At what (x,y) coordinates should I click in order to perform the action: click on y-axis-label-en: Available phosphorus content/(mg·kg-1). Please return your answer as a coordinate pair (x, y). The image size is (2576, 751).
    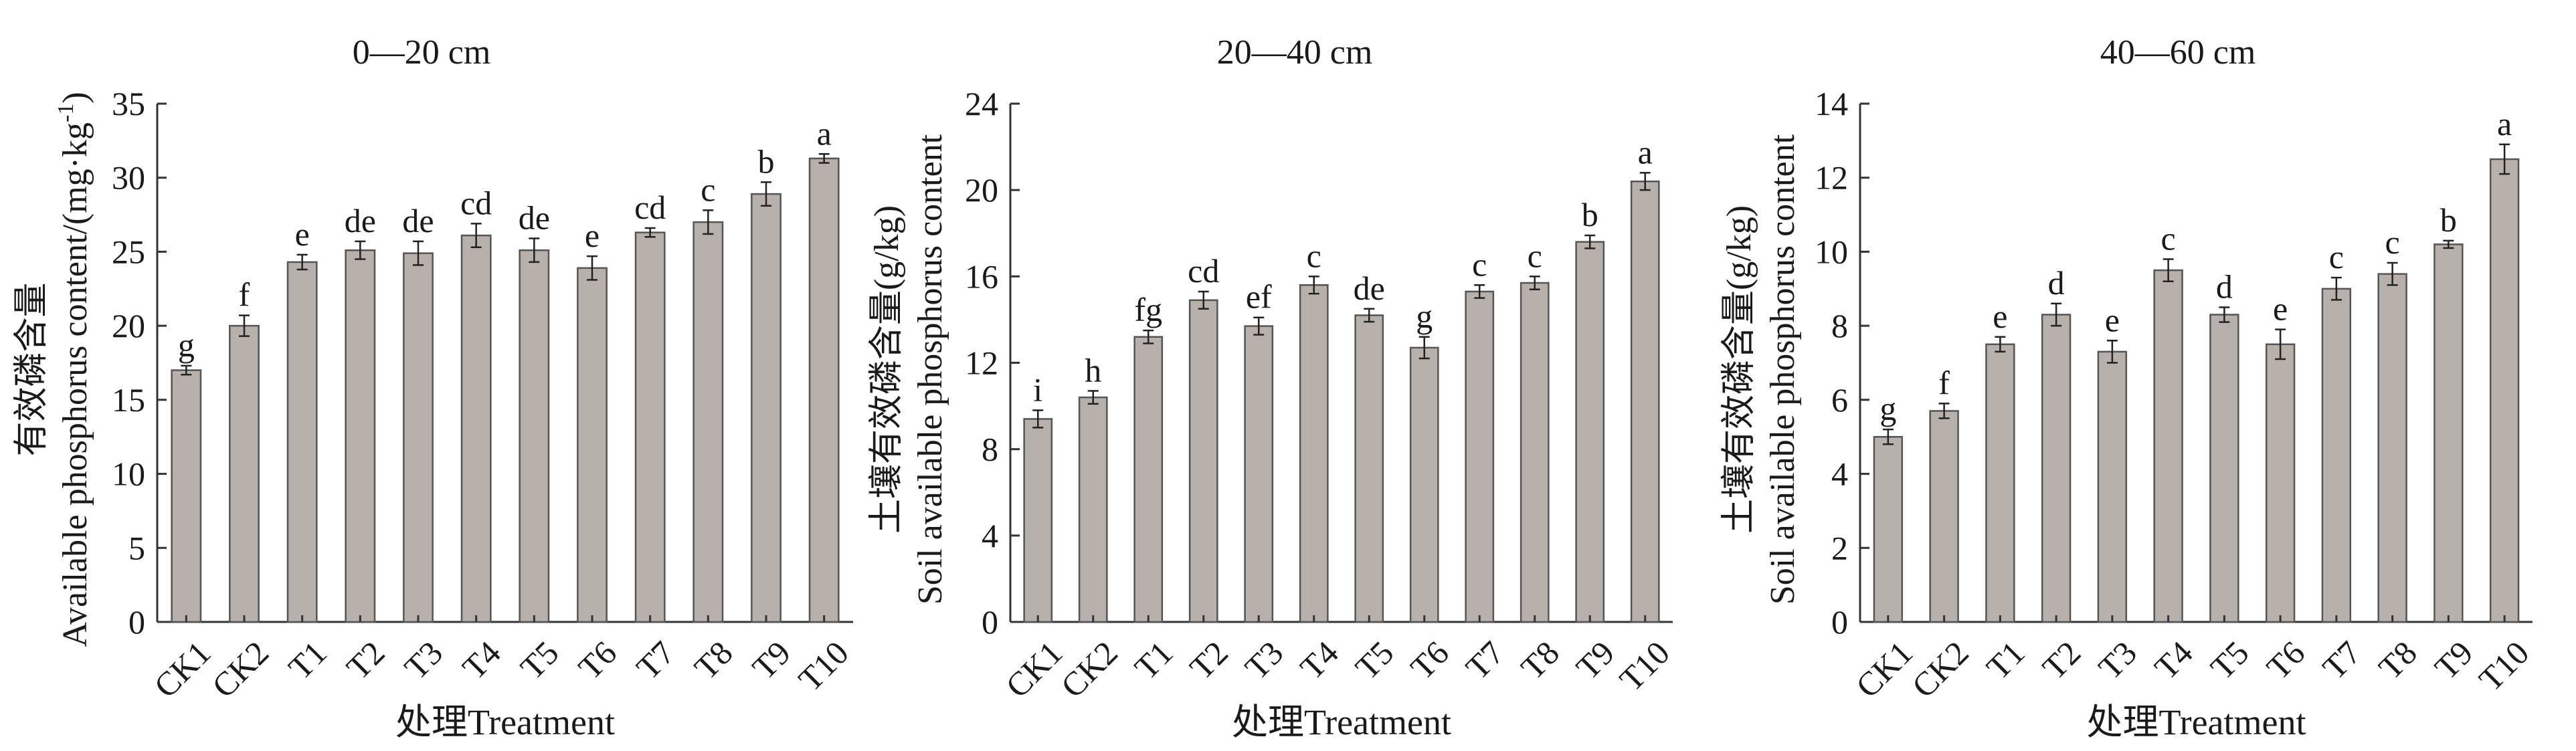
    Looking at the image, I should click on (74, 369).